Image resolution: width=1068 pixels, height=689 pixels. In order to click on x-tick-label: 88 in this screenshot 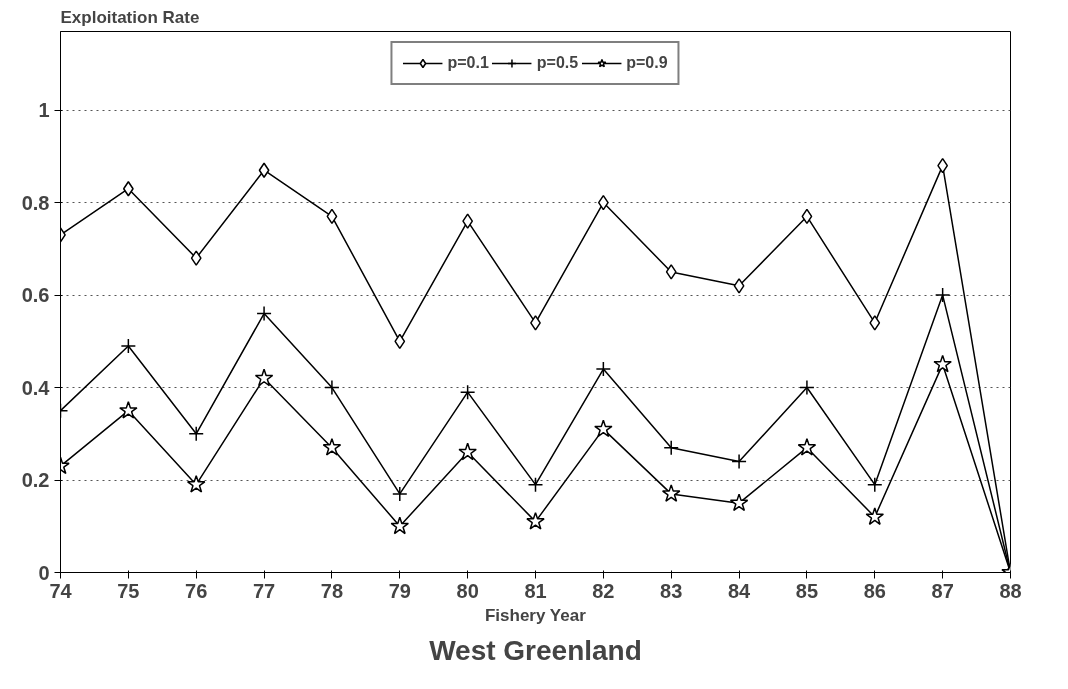, I will do `click(1010, 590)`.